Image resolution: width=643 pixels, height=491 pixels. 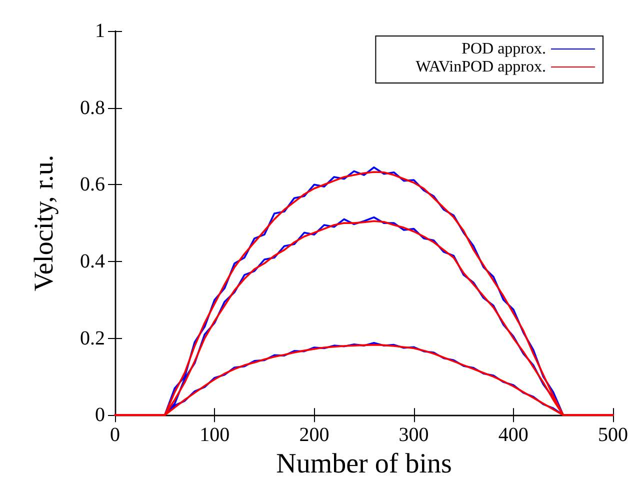 I want to click on x-tick-label: 100, so click(x=215, y=435).